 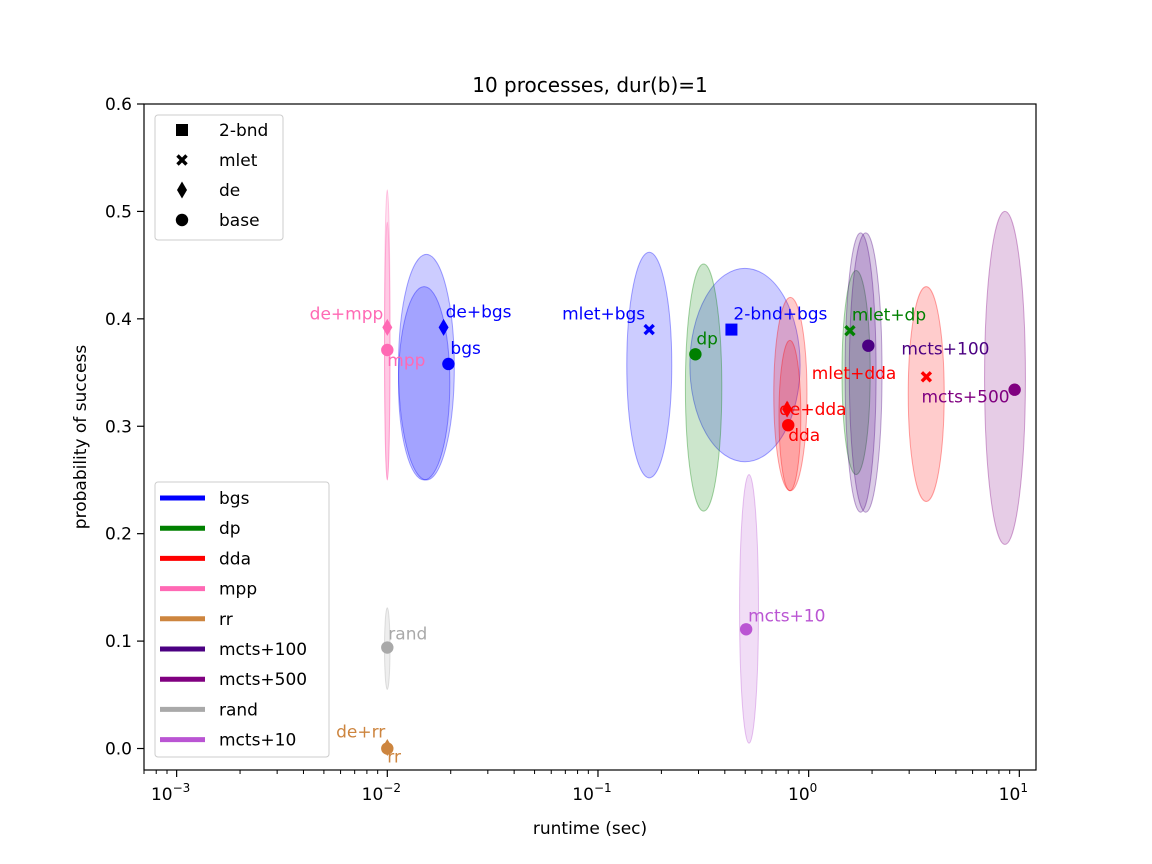 What do you see at coordinates (787, 409) in the screenshot?
I see `point-de-dda` at bounding box center [787, 409].